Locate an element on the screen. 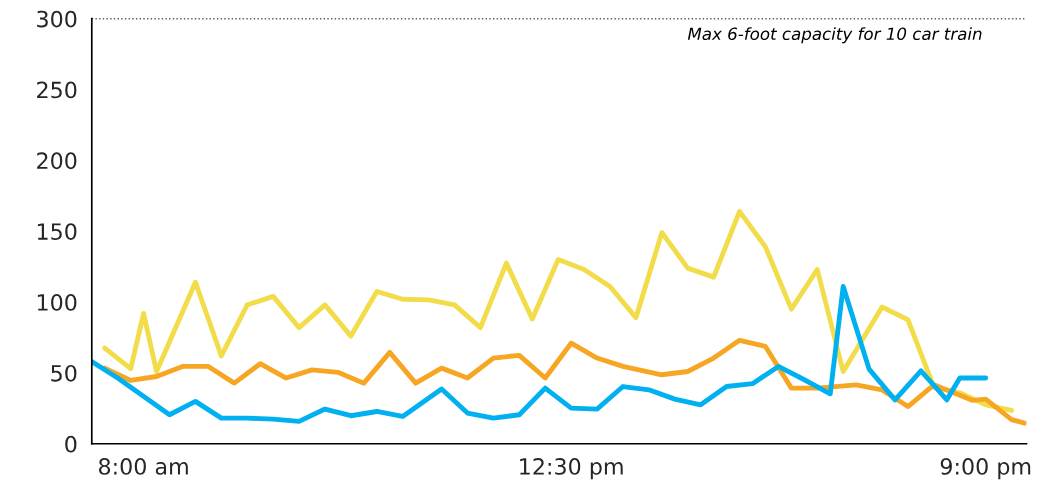 The width and height of the screenshot is (1055, 492). y-tick-label: 250 is located at coordinates (57, 90).